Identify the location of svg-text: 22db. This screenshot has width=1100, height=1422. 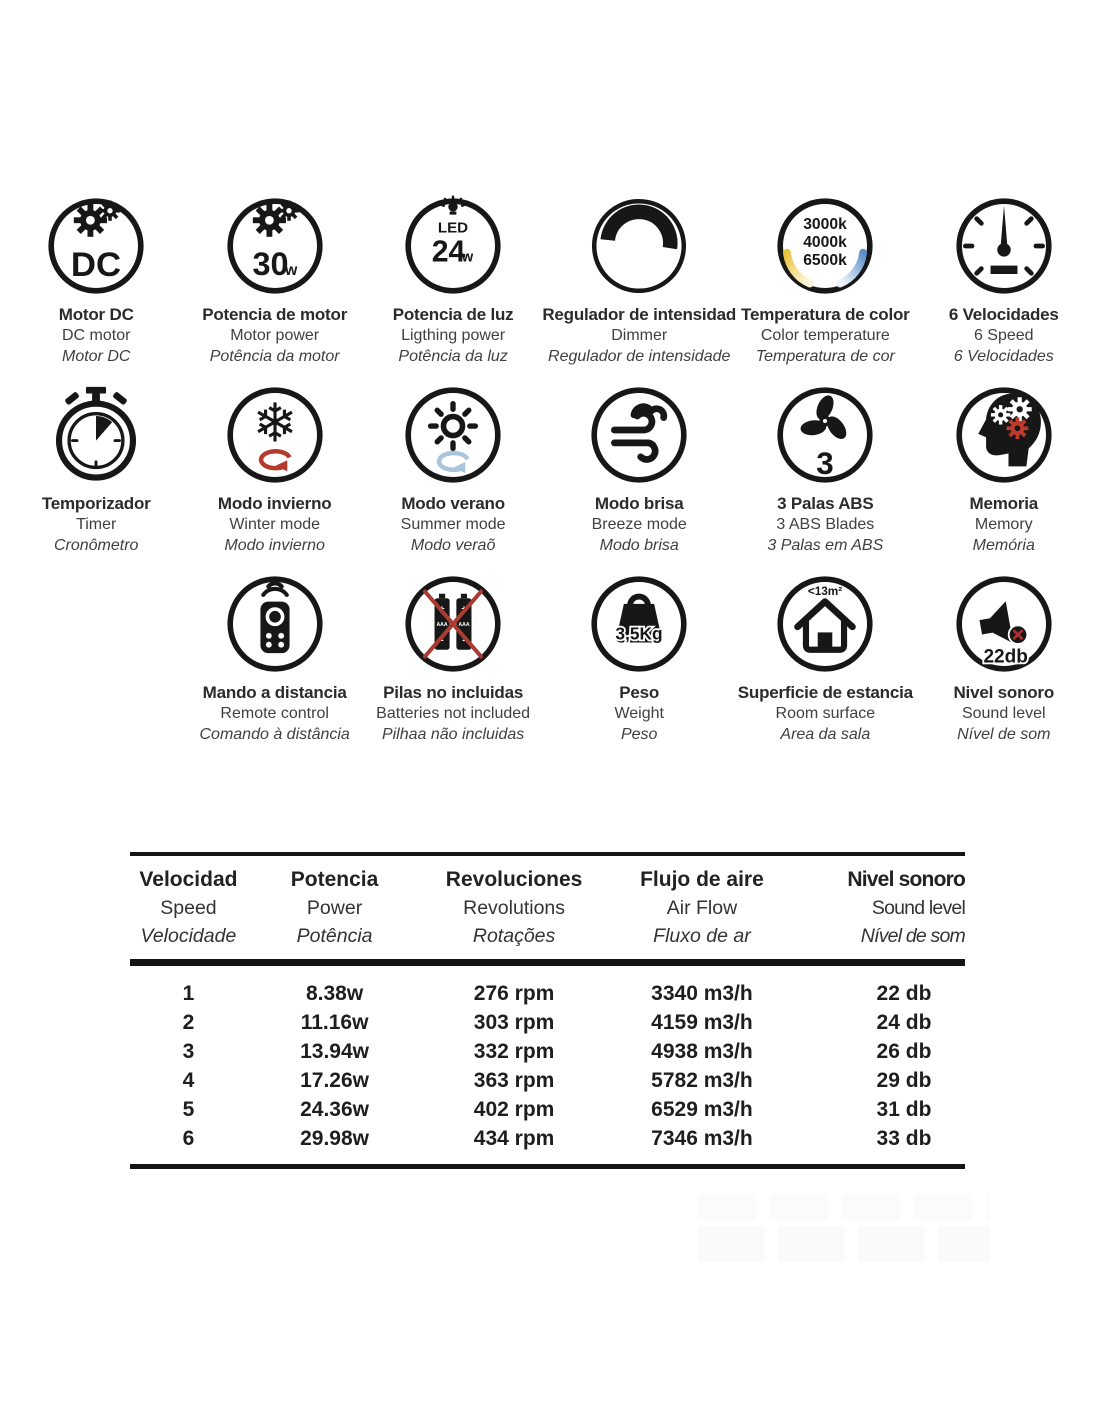
(1005, 657).